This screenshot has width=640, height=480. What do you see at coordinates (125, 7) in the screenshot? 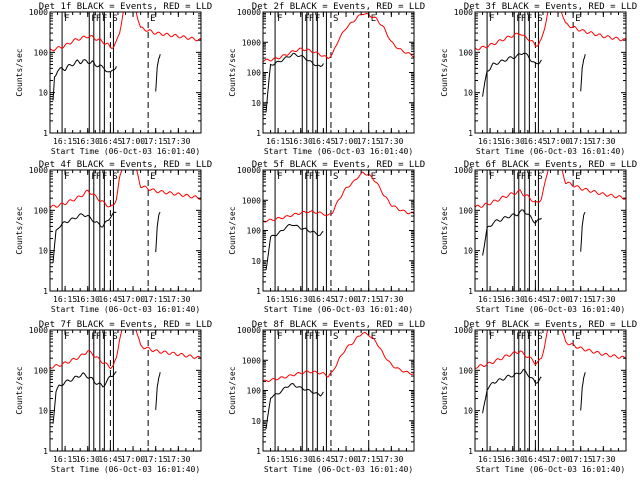
I see `chart-title: Det 1f BLACK = Events, RED = LLD` at bounding box center [125, 7].